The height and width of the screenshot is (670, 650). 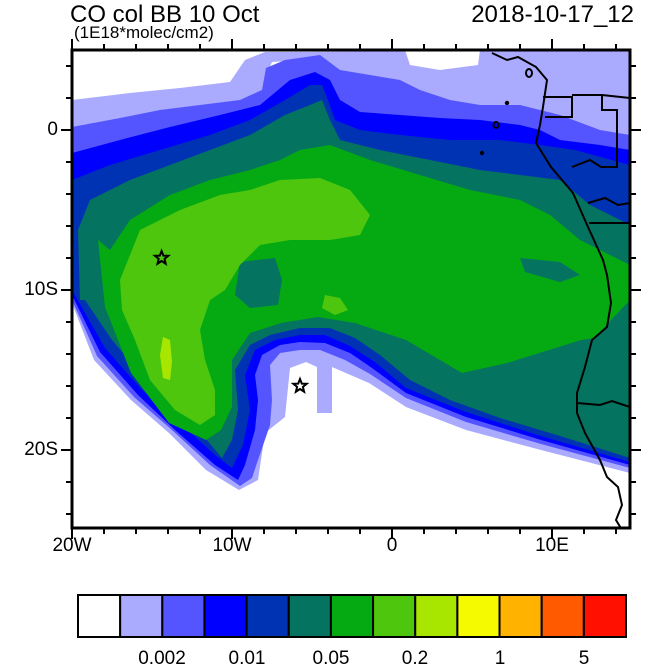 I want to click on colorbar-label: 0.01, so click(x=247, y=658).